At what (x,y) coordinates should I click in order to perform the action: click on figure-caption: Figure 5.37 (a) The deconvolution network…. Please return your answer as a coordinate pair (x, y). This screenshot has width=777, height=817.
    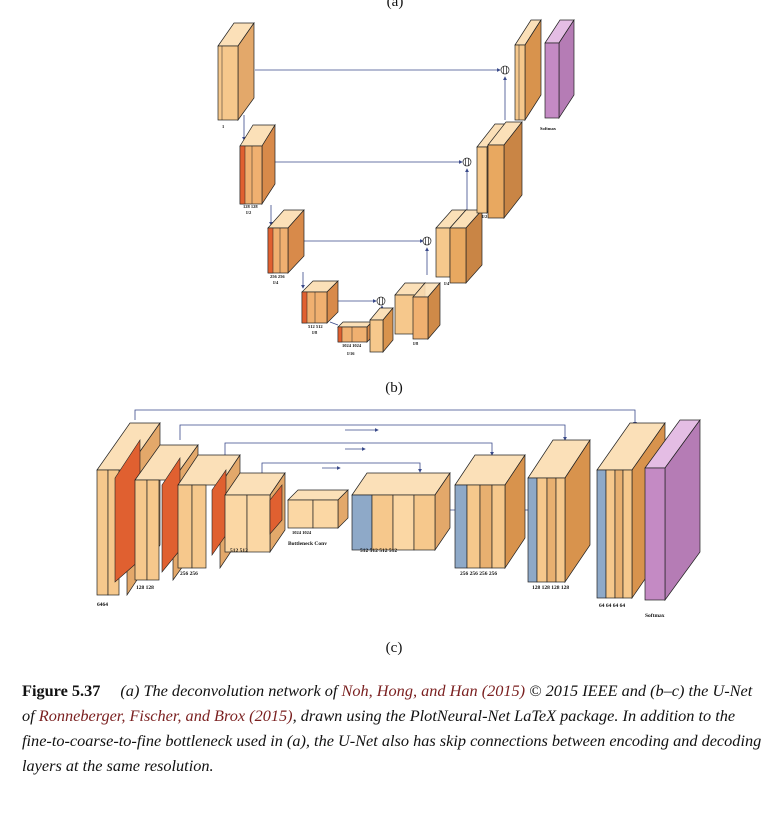
    Looking at the image, I should click on (393, 728).